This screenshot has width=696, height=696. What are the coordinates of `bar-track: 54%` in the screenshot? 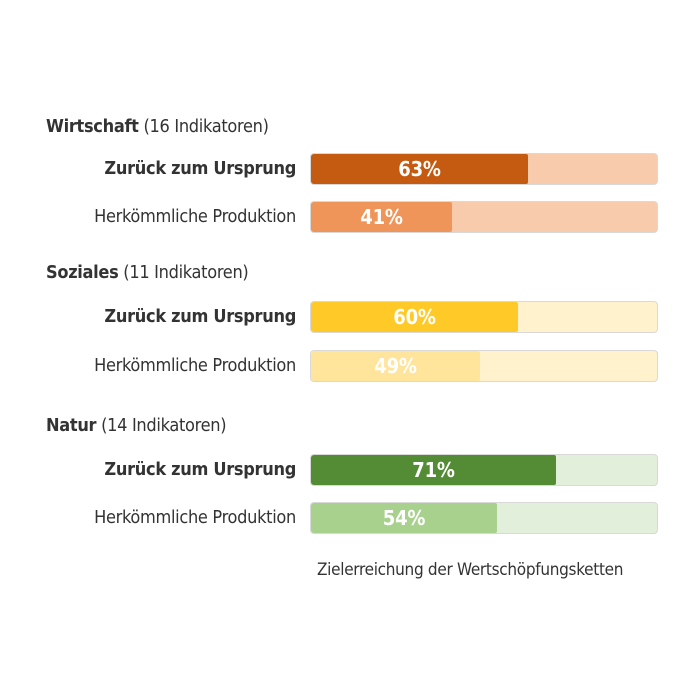 It's located at (484, 518).